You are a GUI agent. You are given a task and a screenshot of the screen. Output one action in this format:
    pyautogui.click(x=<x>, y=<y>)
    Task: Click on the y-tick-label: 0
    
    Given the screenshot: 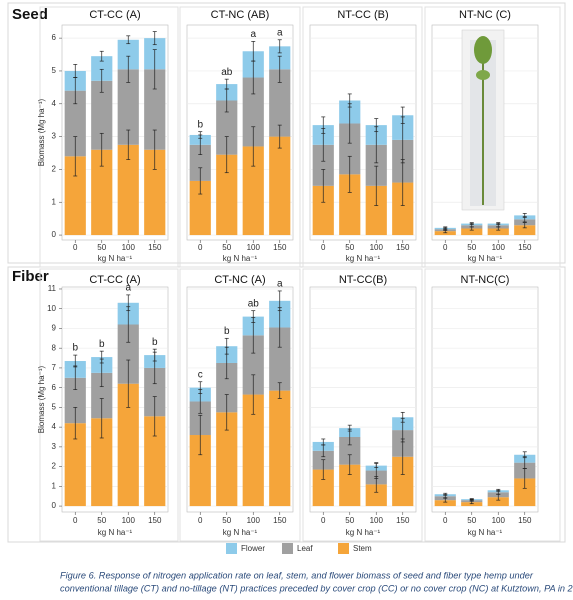 What is the action you would take?
    pyautogui.click(x=54, y=505)
    